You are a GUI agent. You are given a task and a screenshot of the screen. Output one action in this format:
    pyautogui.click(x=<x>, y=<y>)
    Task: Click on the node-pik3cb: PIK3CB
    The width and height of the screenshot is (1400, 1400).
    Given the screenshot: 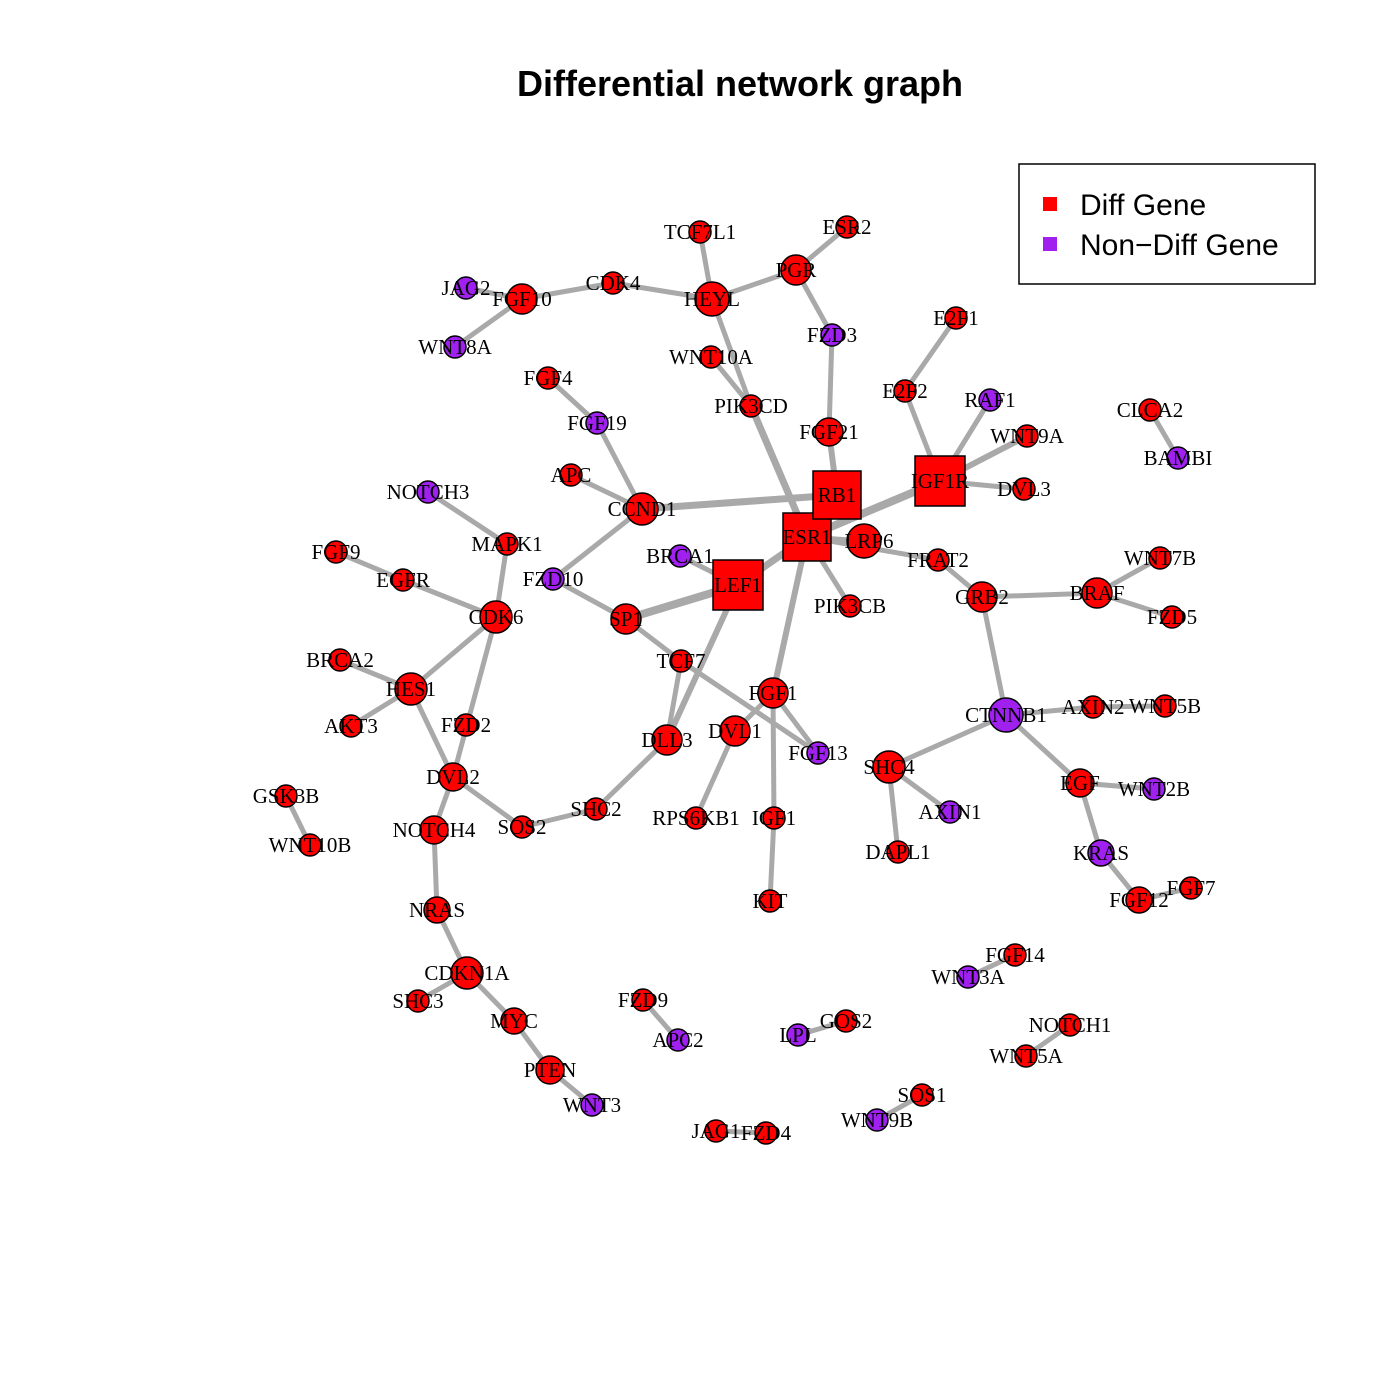 What is the action you would take?
    pyautogui.click(x=850, y=606)
    